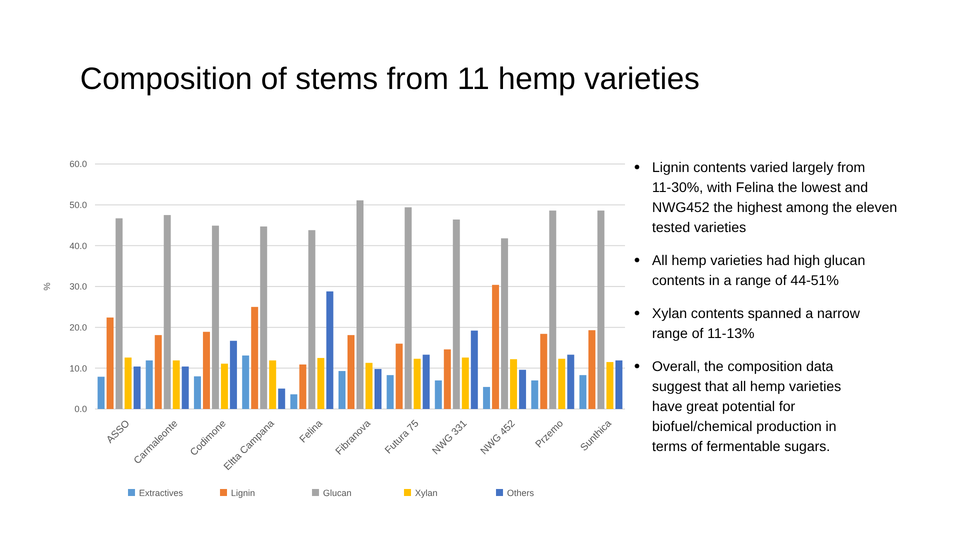 The height and width of the screenshot is (547, 958). I want to click on y-tick-label: 10.0, so click(78, 368).